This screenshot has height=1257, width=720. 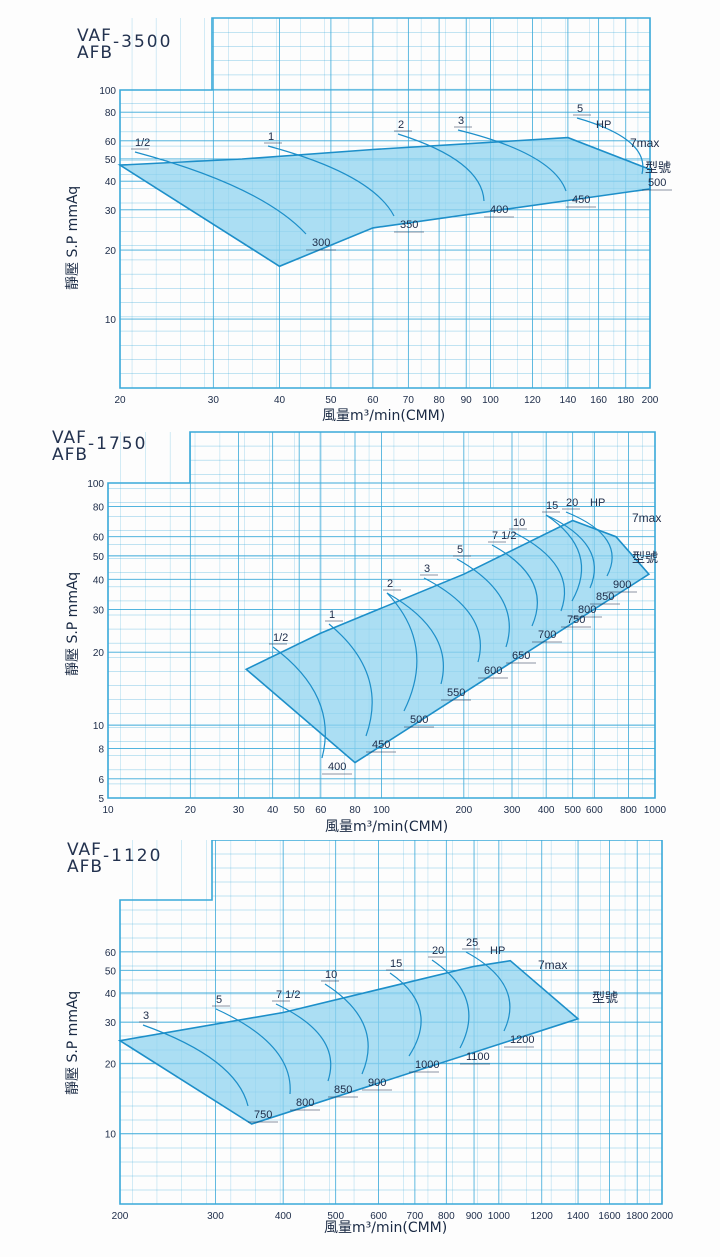 I want to click on y-tick-label: 30, so click(x=99, y=611).